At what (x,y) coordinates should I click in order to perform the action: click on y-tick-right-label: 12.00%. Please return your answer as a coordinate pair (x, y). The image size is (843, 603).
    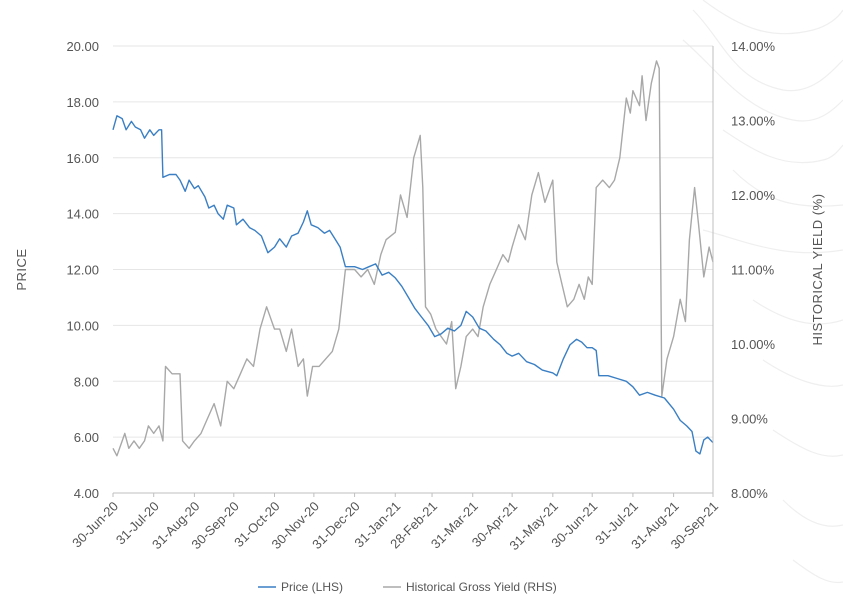
    Looking at the image, I should click on (753, 195).